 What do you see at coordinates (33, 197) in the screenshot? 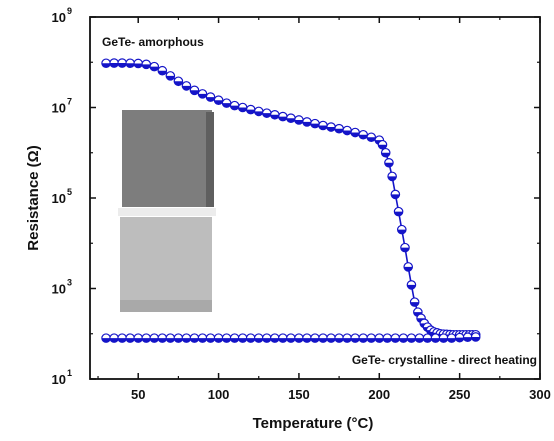
I see `y-axis-label: Resistance (Ω)` at bounding box center [33, 197].